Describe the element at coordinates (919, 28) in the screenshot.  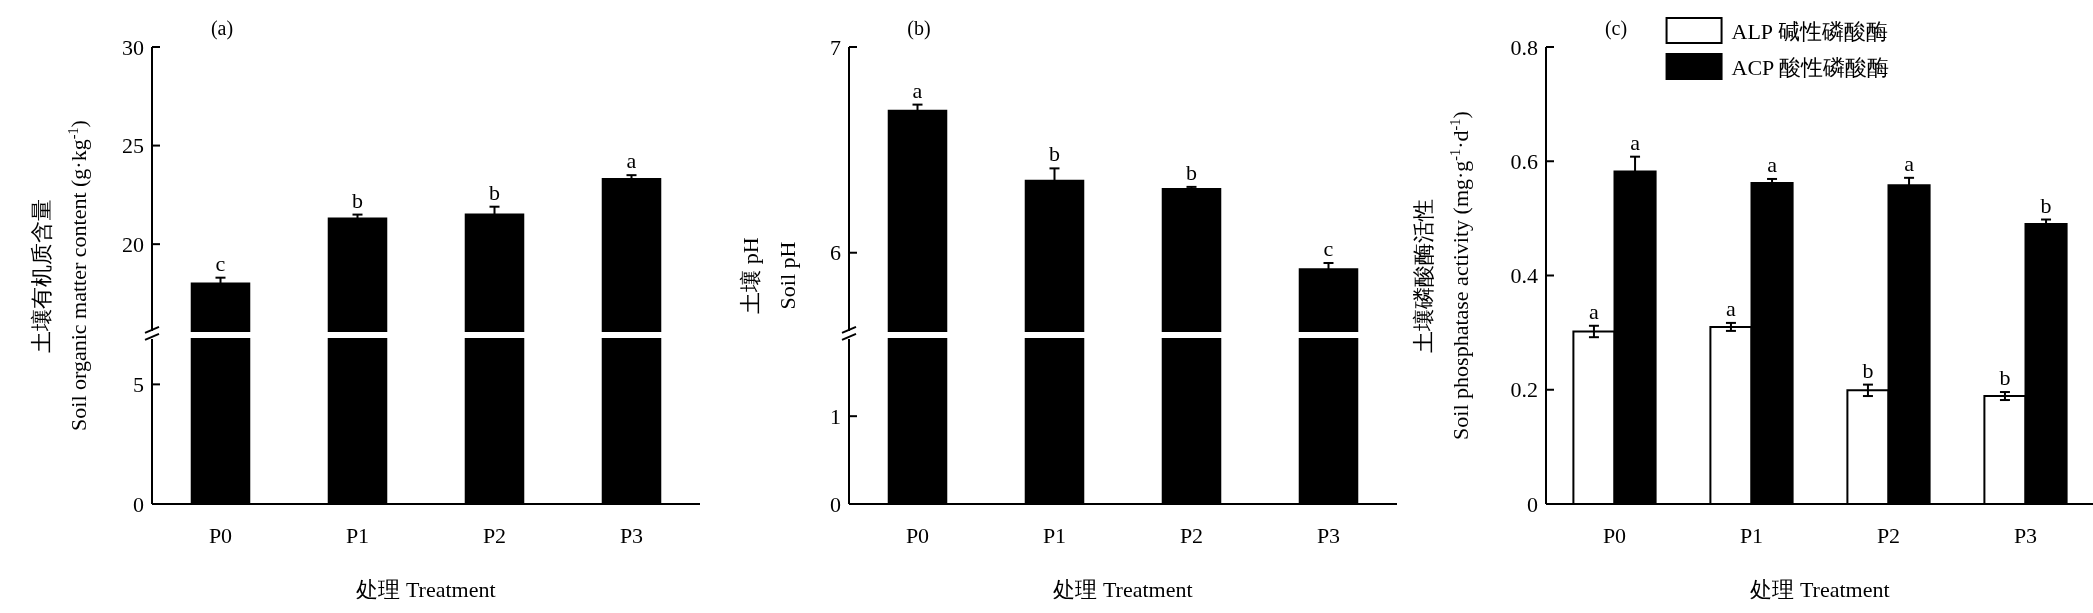
I see `chart-title: (b)` at that location.